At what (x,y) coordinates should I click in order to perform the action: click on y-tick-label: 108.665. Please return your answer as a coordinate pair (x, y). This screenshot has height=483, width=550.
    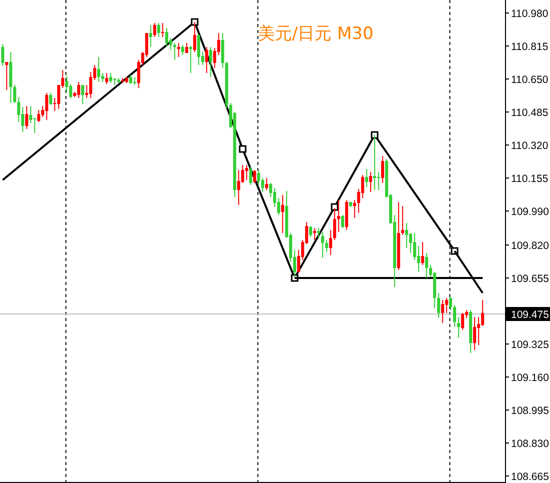
    Looking at the image, I should click on (530, 477).